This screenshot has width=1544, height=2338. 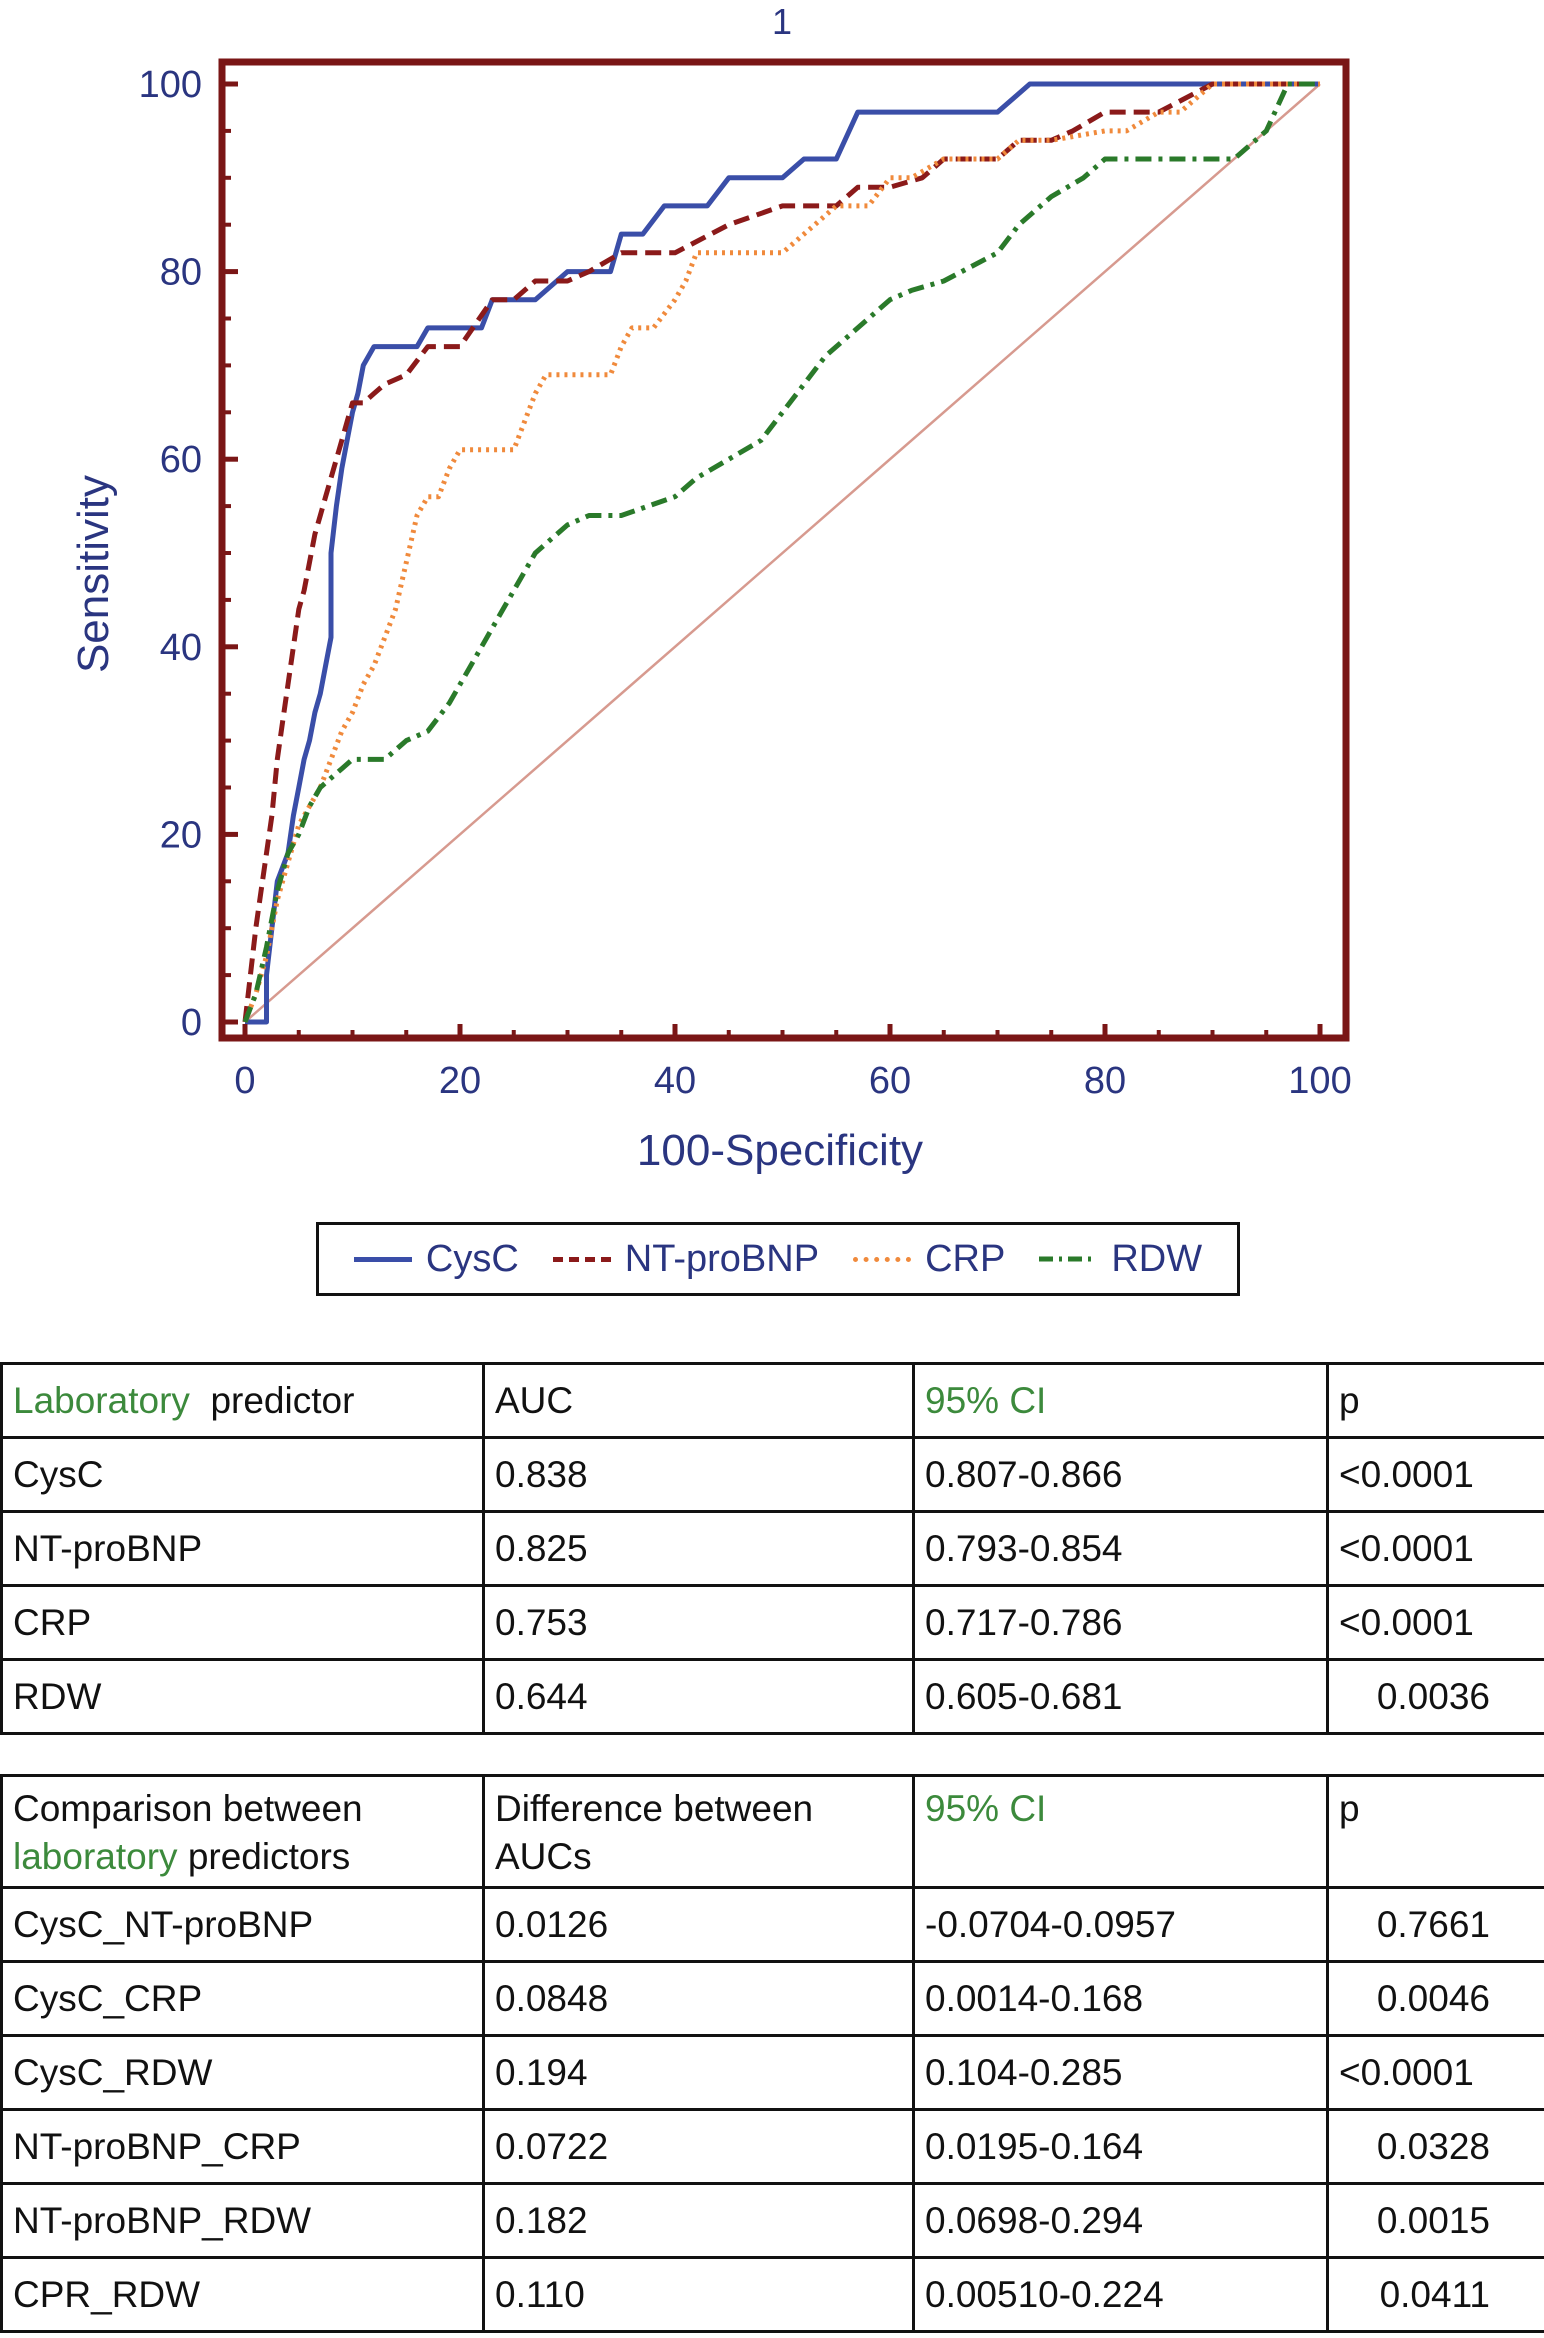 What do you see at coordinates (698, 2146) in the screenshot?
I see `cell-diff: 0.0722` at bounding box center [698, 2146].